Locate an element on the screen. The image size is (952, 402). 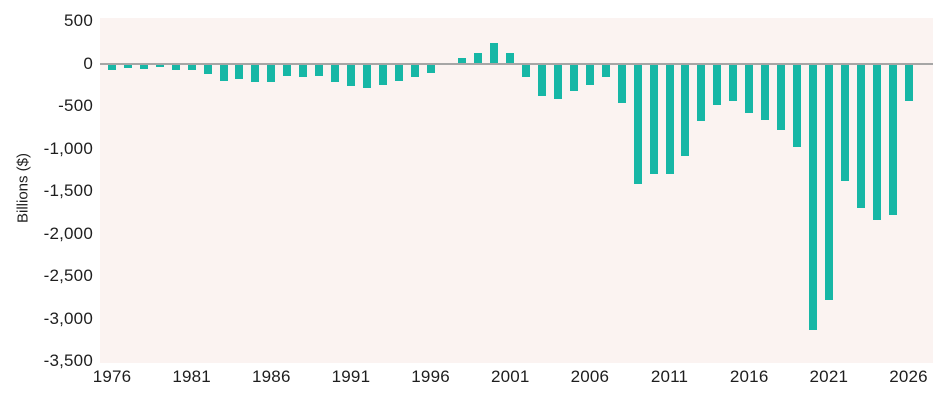
bar-2022 is located at coordinates (844, 122).